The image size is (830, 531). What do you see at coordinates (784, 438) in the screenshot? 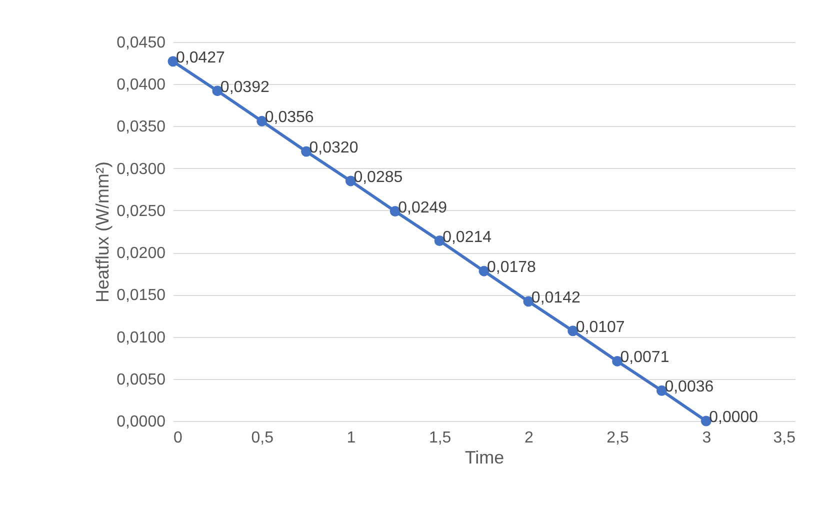
I see `x-tick-label: 3,5` at bounding box center [784, 438].